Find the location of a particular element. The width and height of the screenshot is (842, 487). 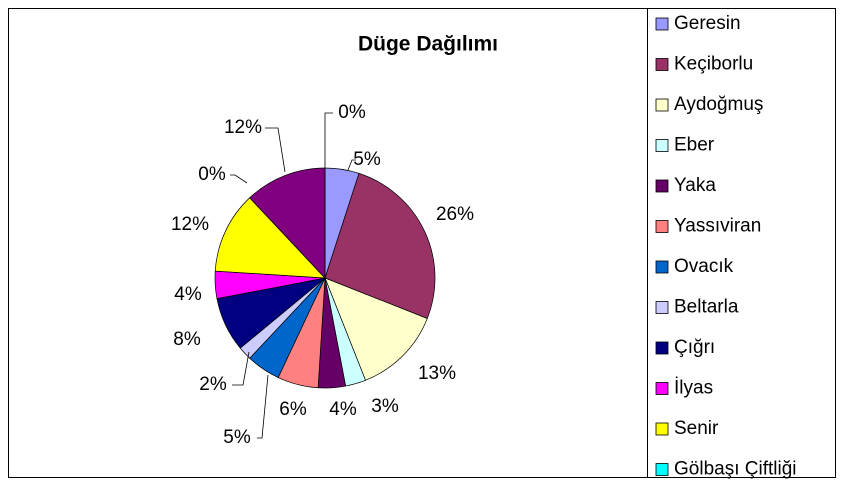

data-label: 3% is located at coordinates (385, 406).